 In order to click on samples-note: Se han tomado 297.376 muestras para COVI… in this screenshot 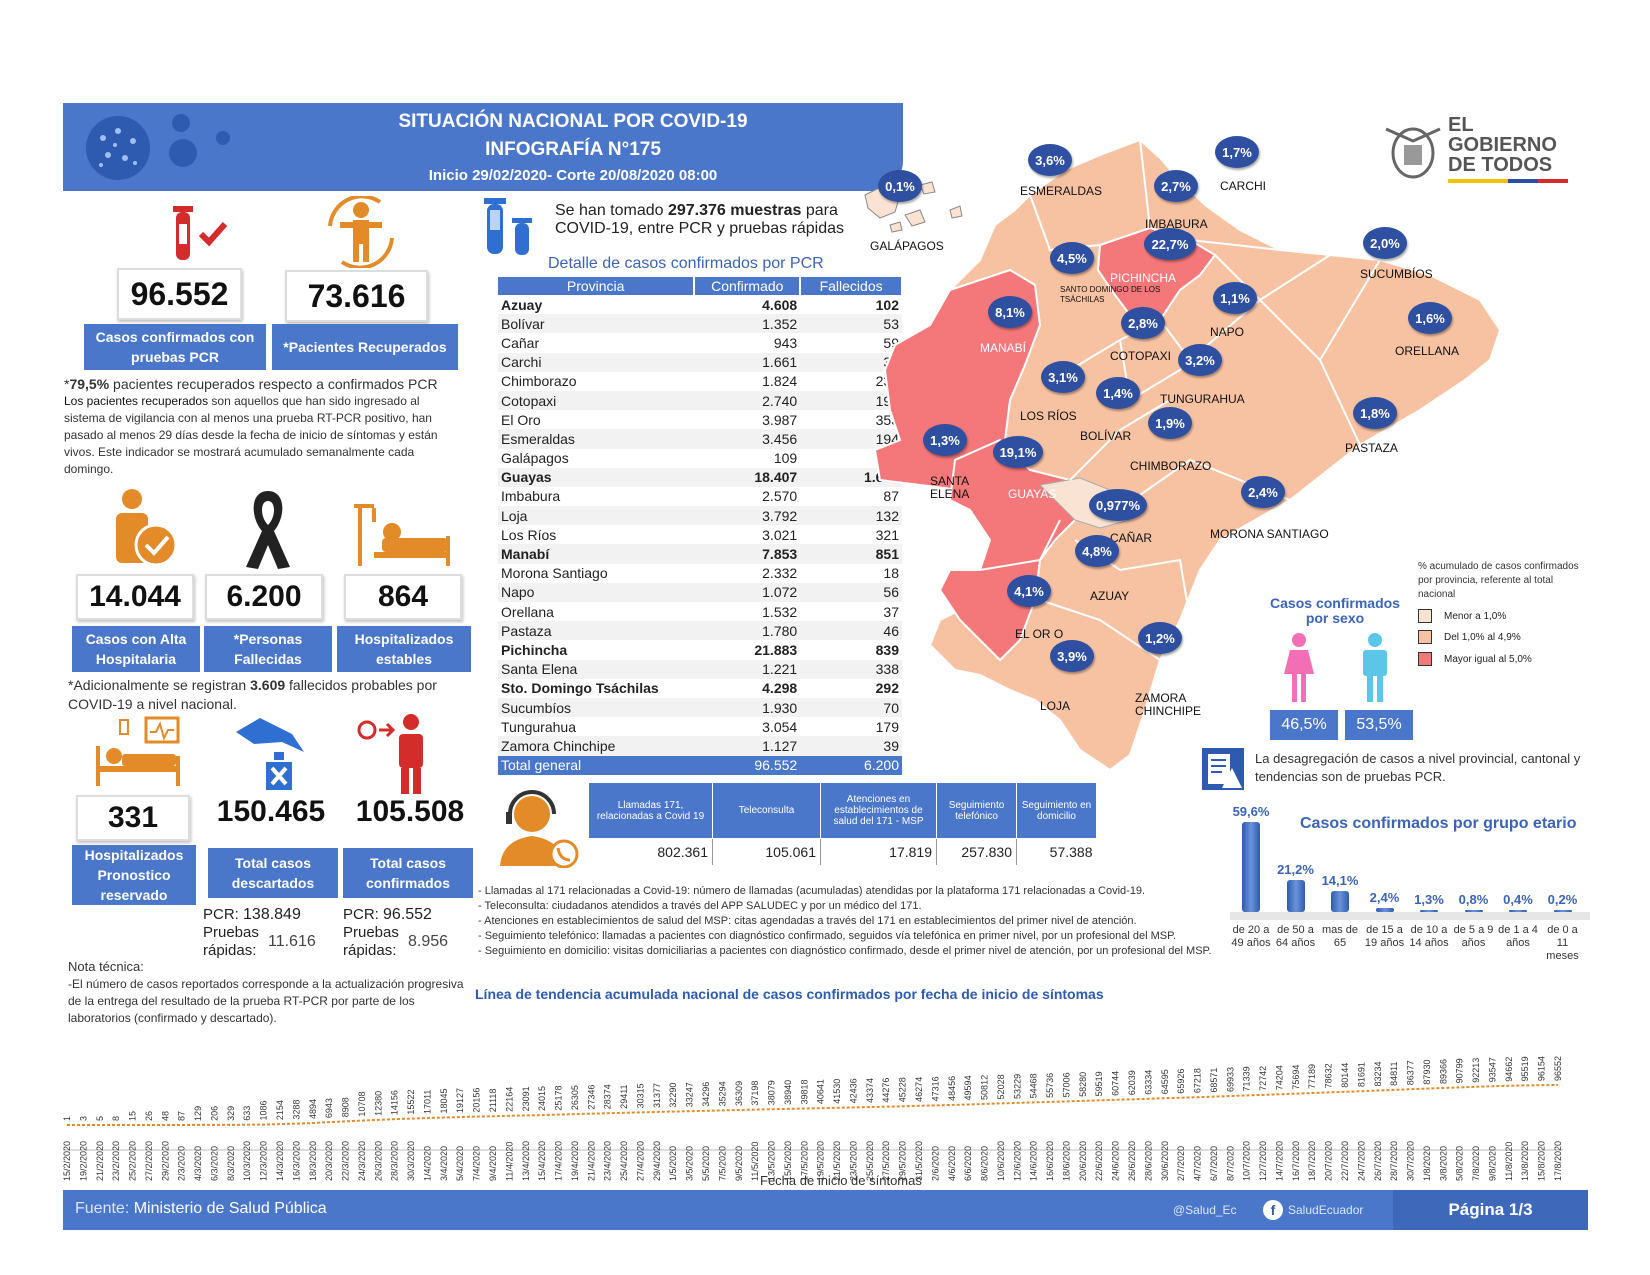, I will do `click(700, 220)`.